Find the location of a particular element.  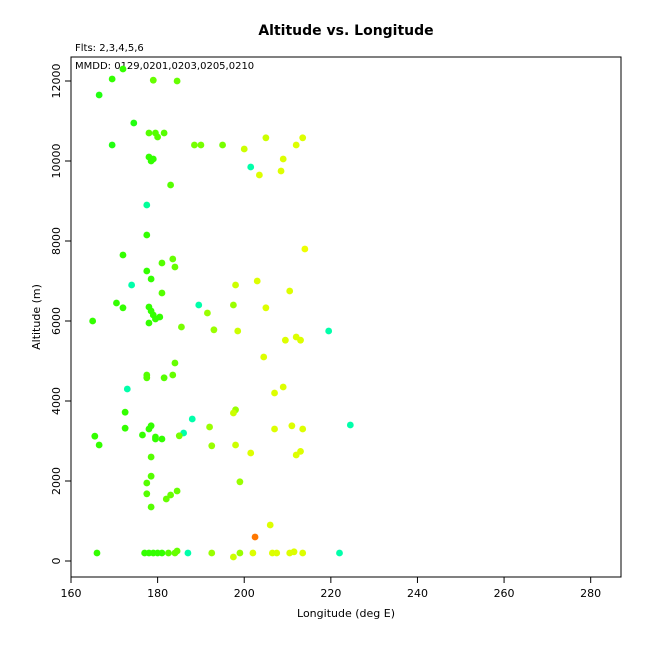

y-axis-label: Altitude (m) is located at coordinates (36, 317).